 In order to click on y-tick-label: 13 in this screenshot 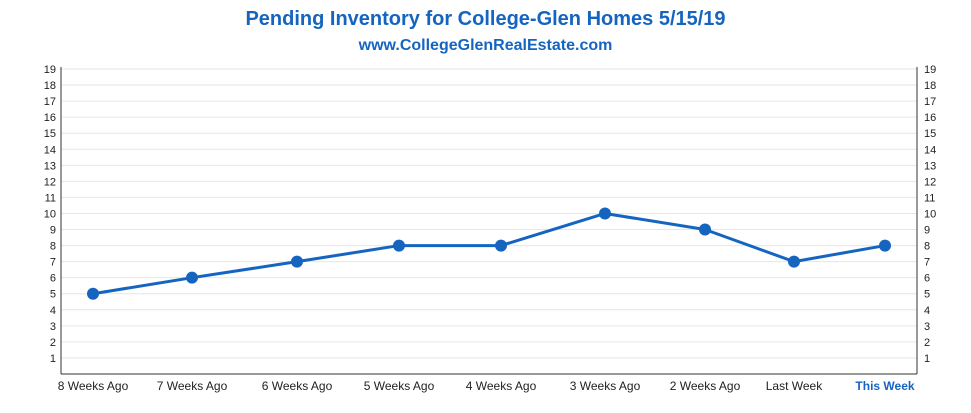, I will do `click(50, 166)`.